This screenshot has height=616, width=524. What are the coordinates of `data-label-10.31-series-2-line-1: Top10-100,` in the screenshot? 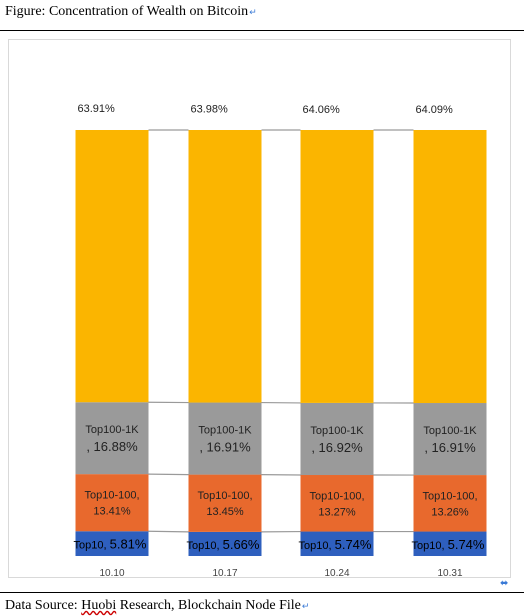 It's located at (449, 496).